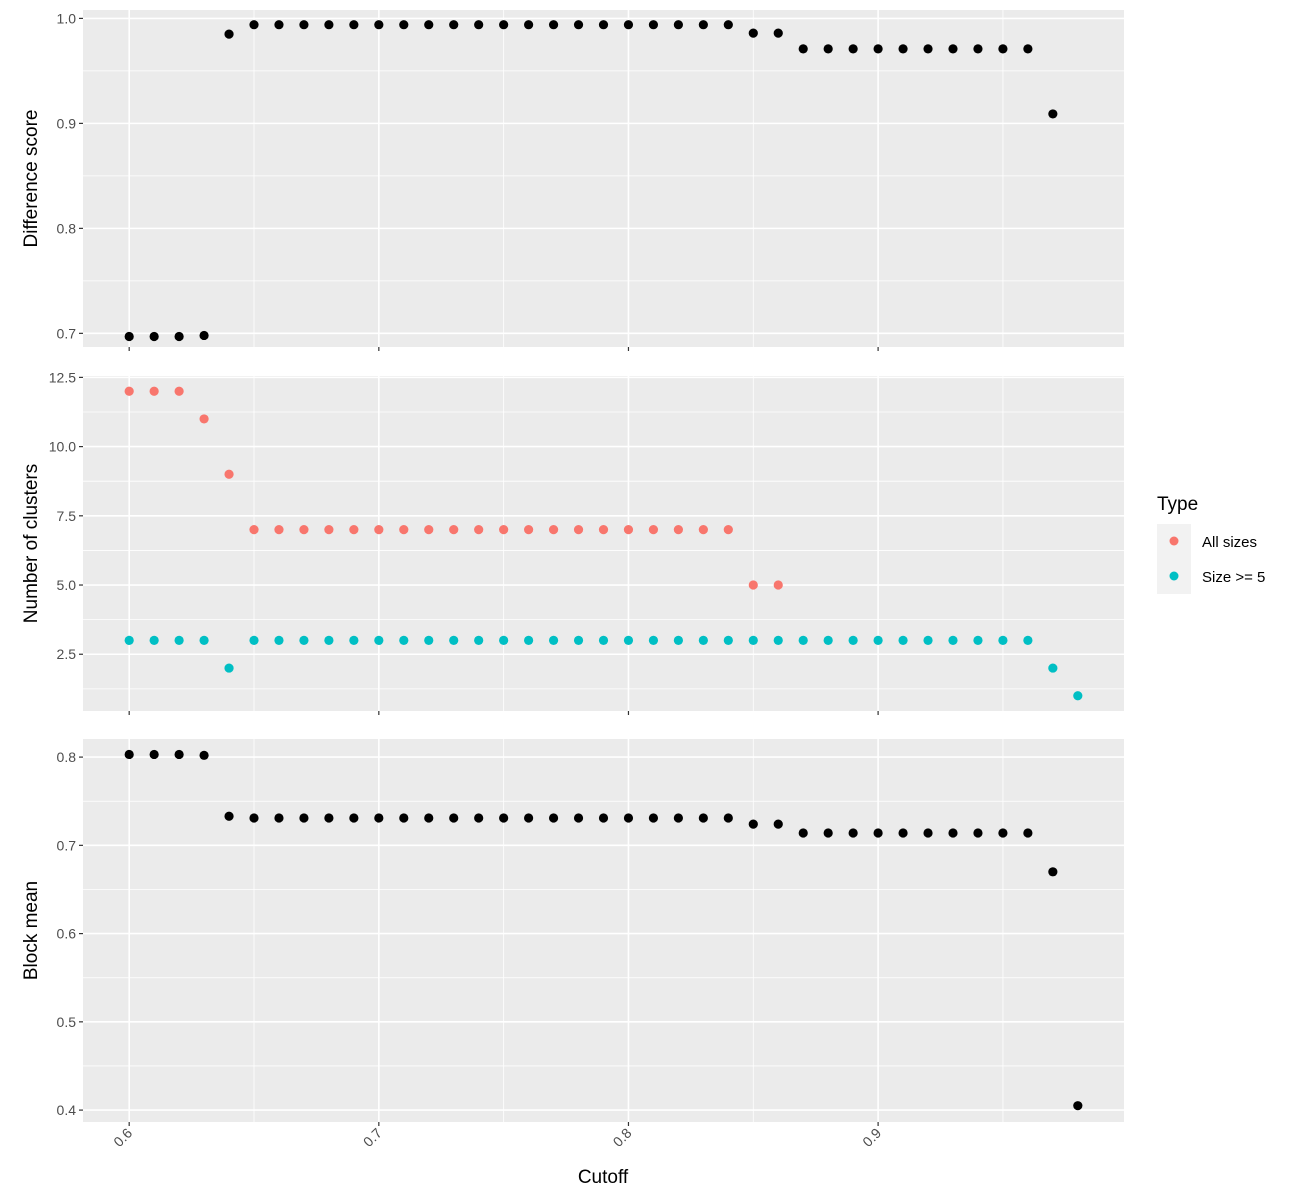 The width and height of the screenshot is (1300, 1200). Describe the element at coordinates (67, 934) in the screenshot. I see `y-tick-label: 0.6` at that location.